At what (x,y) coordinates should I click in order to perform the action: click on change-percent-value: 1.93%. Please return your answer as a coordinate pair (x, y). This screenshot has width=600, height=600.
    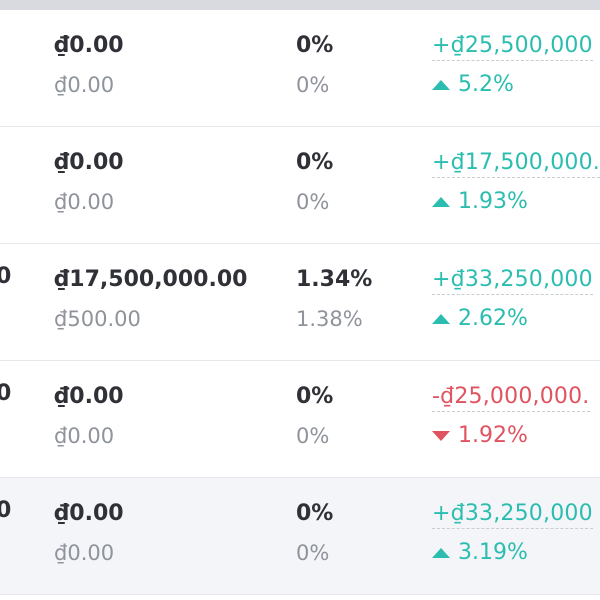
    Looking at the image, I should click on (493, 201).